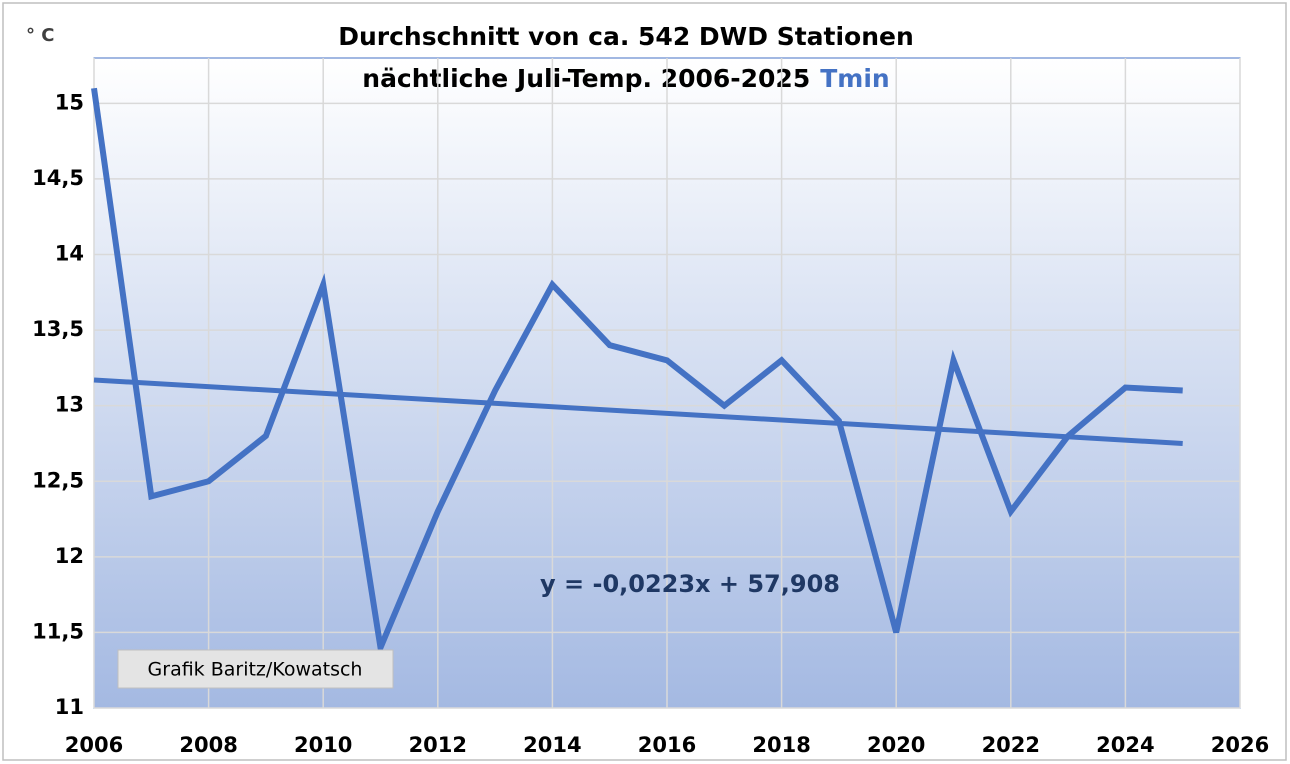 The image size is (1290, 764). I want to click on trend-equation: y = -0,0223x + 57,908, so click(690, 584).